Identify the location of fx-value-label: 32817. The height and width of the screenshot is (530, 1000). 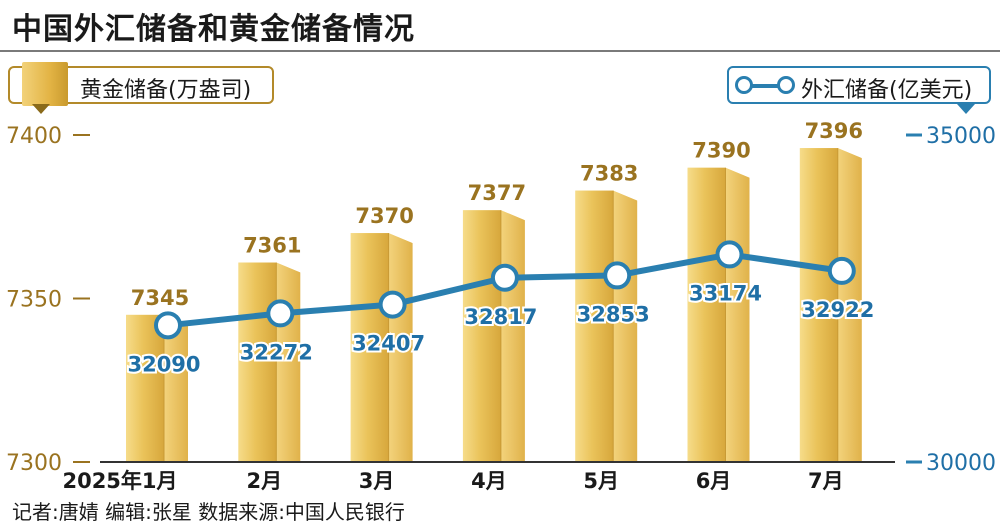
(500, 317).